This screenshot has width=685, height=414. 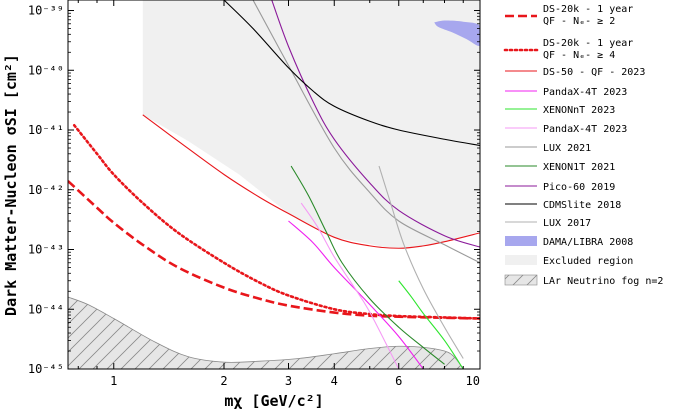 What do you see at coordinates (594, 72) in the screenshot?
I see `legend-label: DS-50 - QF - 2023` at bounding box center [594, 72].